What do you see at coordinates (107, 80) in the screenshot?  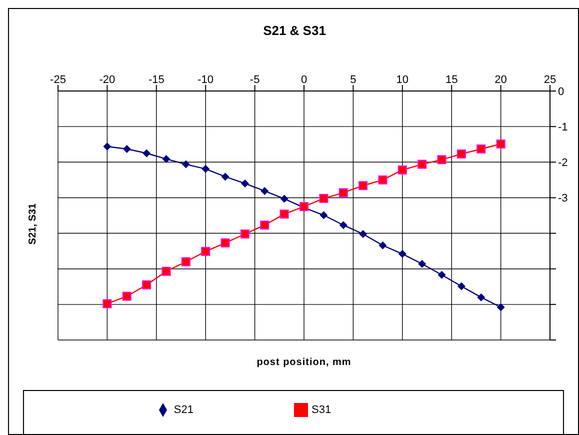 I see `x-tick-label: -20` at bounding box center [107, 80].